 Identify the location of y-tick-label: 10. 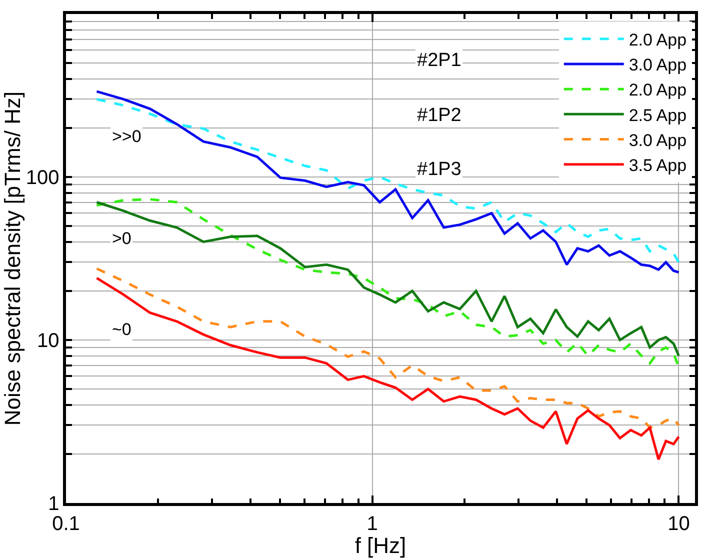
(48, 341).